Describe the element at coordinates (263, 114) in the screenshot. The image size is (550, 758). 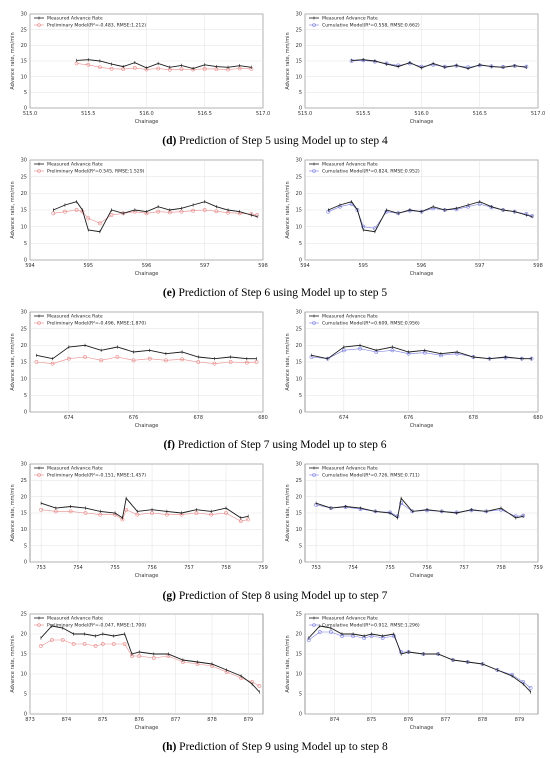
I see `x-tick-label: 517.0` at that location.